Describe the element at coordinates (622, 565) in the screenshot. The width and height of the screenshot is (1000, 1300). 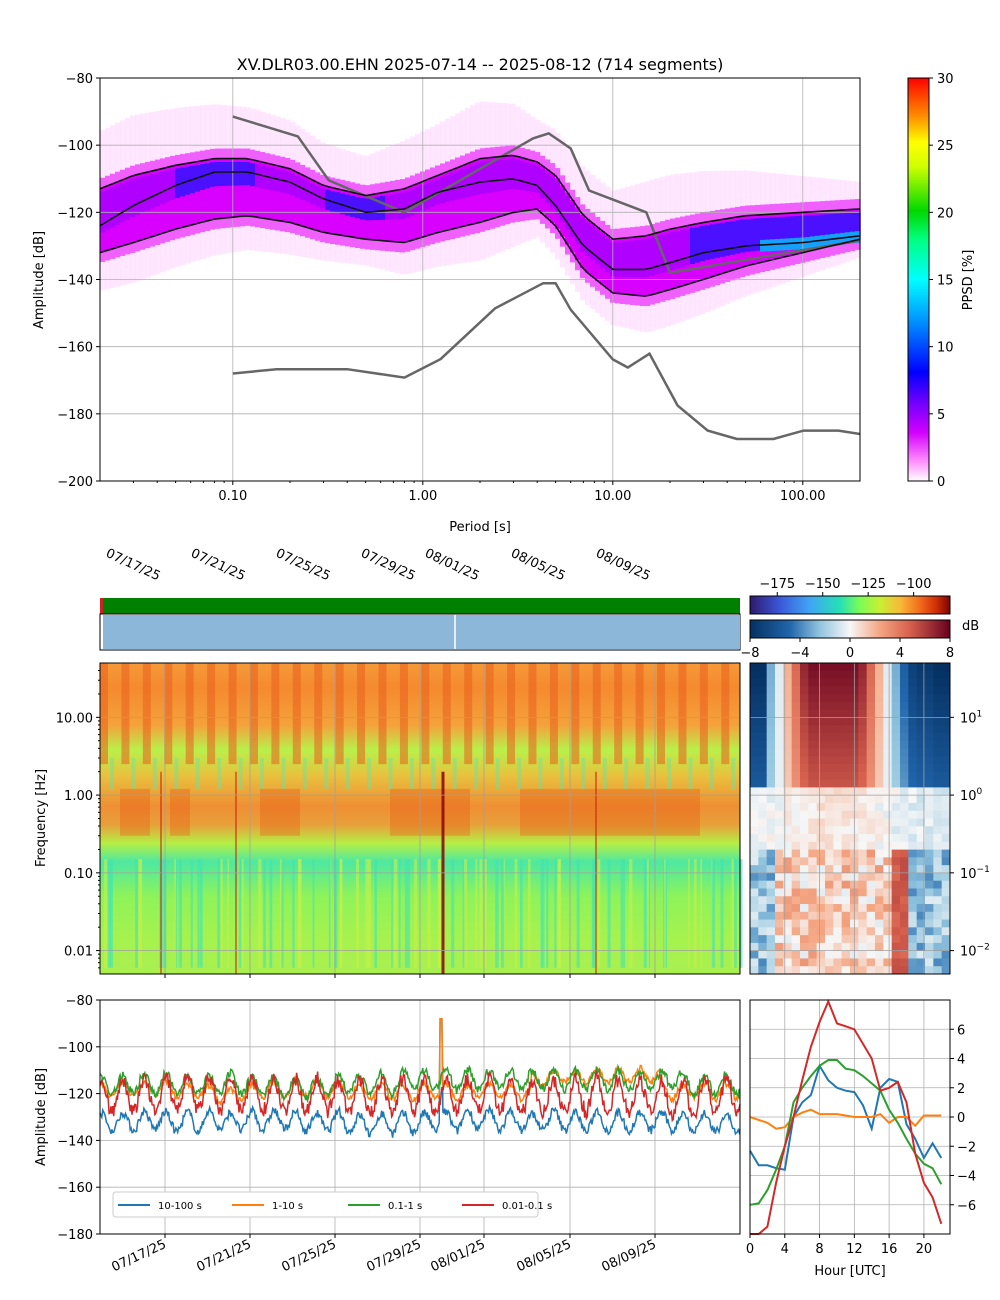
I see `top-date-label: 08/09/25` at that location.